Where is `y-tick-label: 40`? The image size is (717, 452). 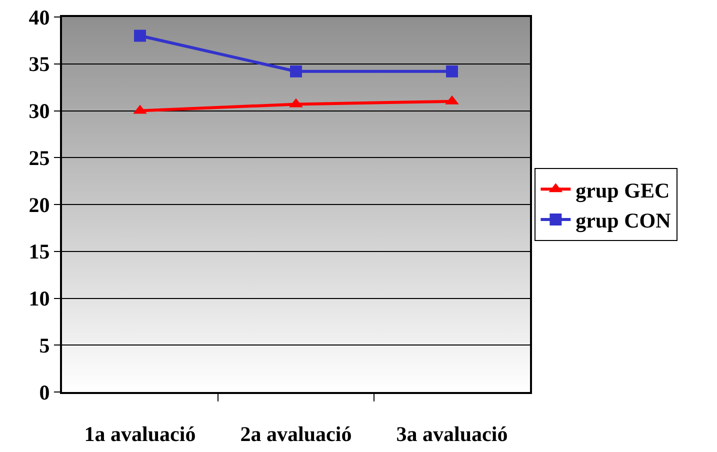
y-tick-label: 40 is located at coordinates (39, 17).